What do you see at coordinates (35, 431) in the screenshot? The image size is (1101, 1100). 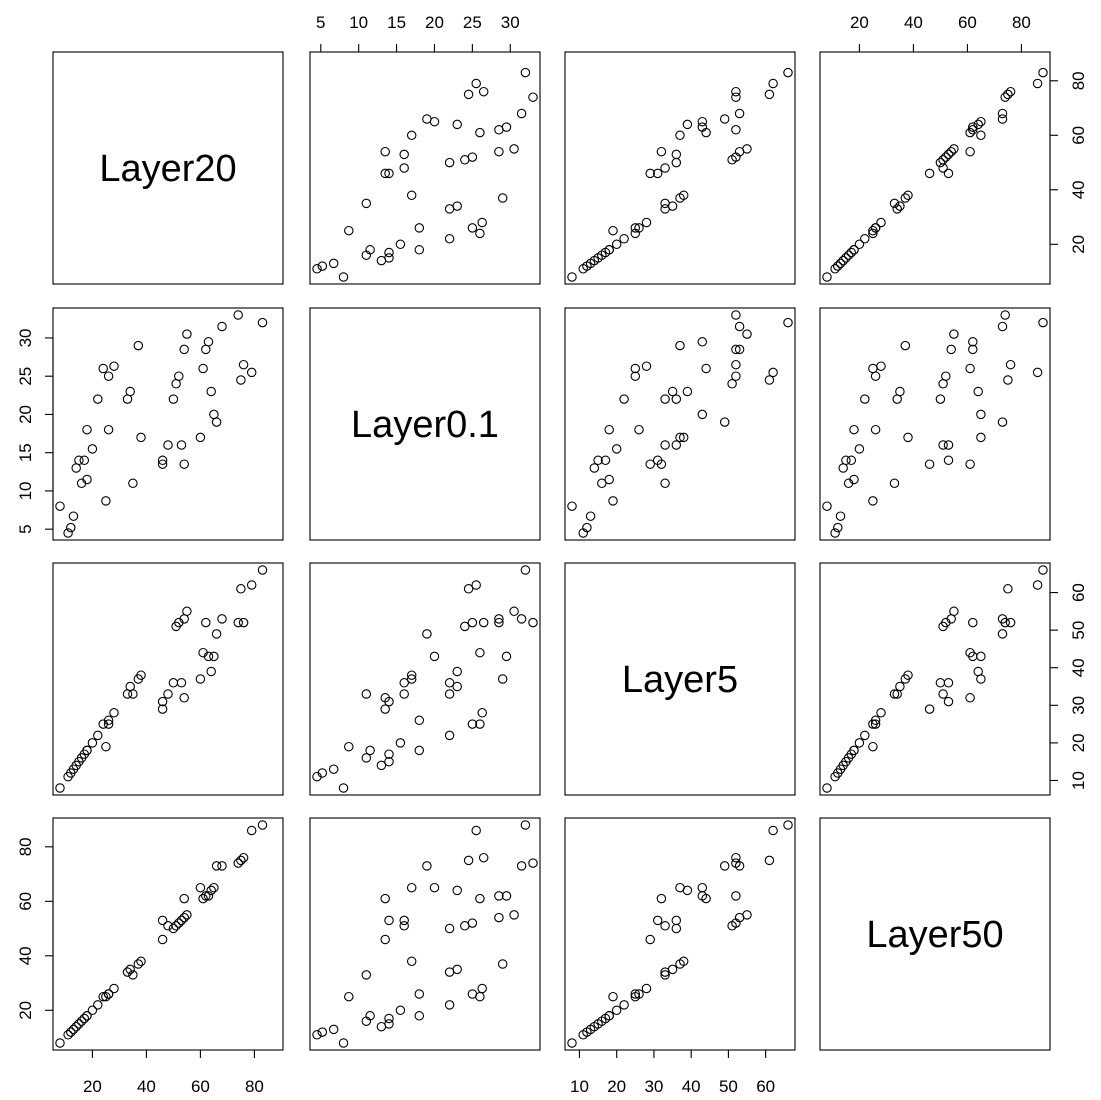 I see `left-axis-1: 5 10 15 20 25 30` at bounding box center [35, 431].